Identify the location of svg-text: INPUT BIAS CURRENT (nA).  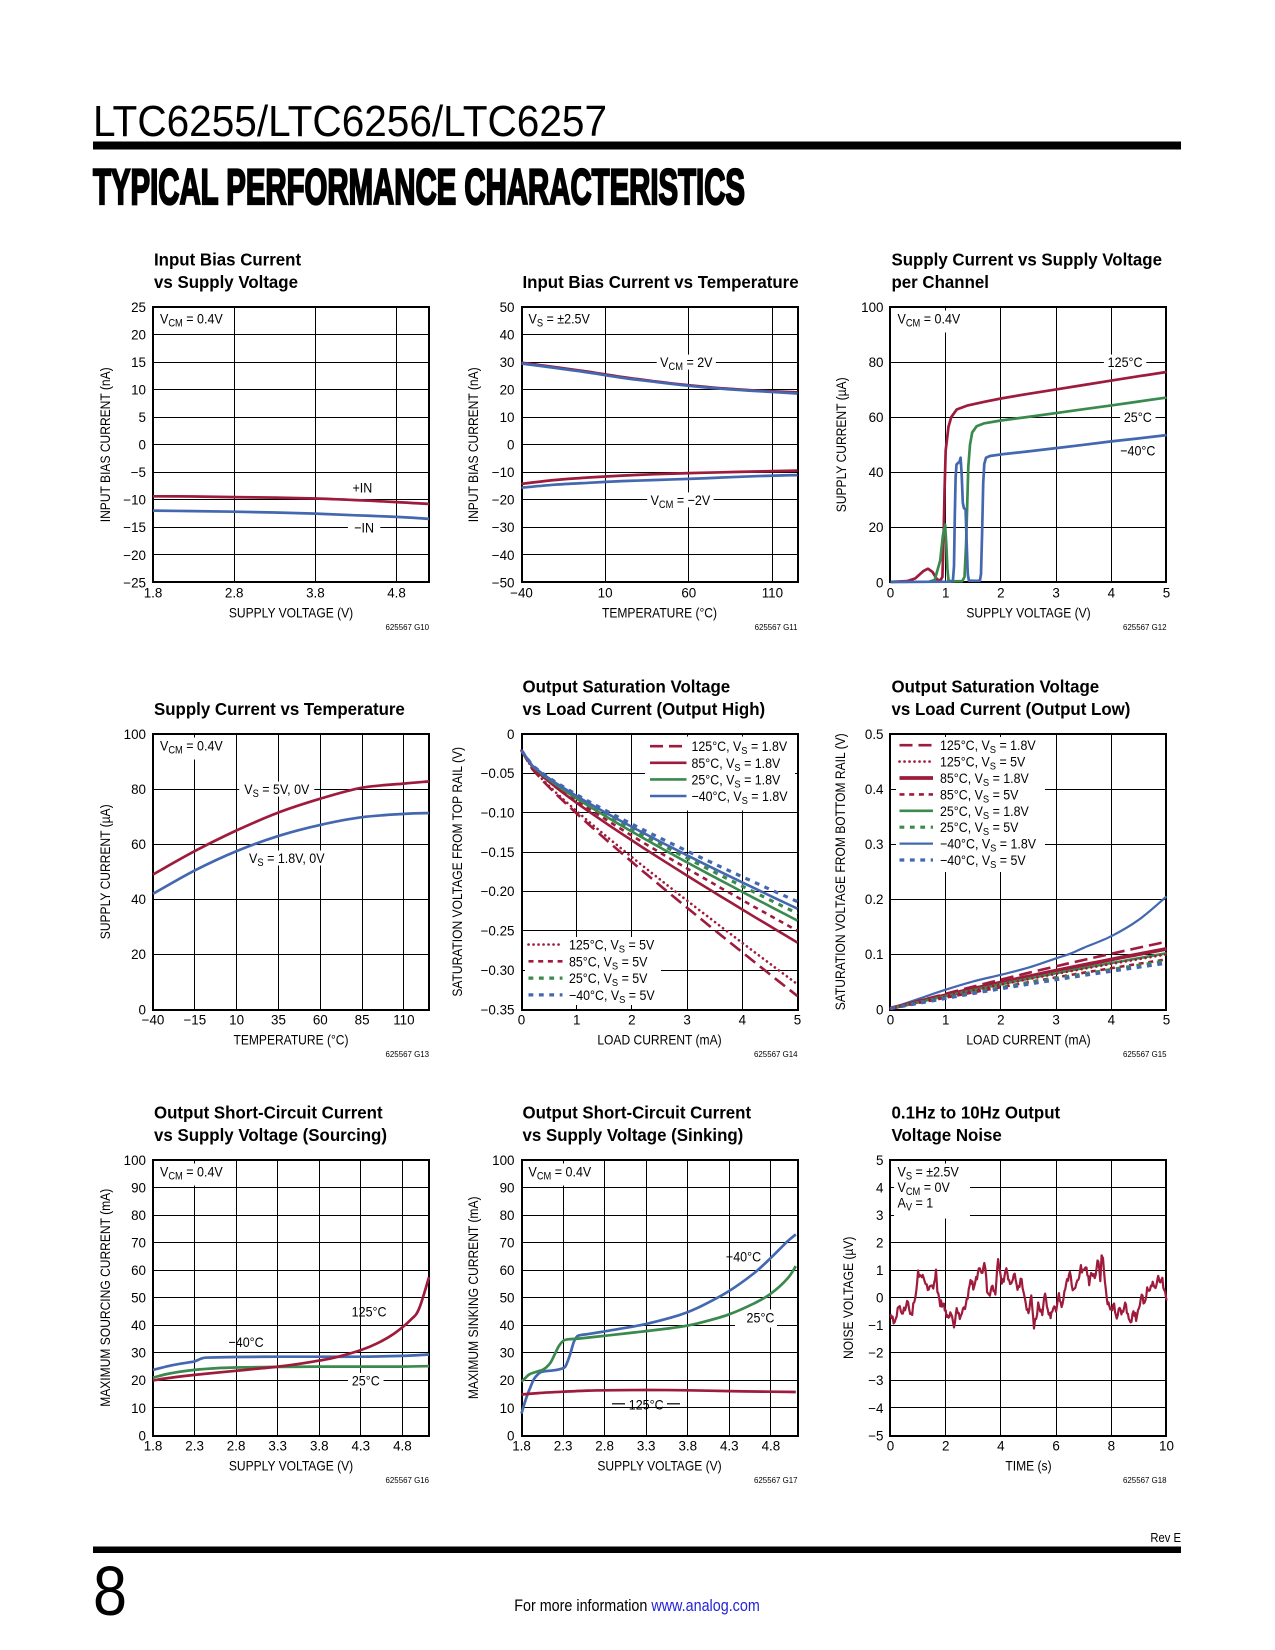
(105, 444).